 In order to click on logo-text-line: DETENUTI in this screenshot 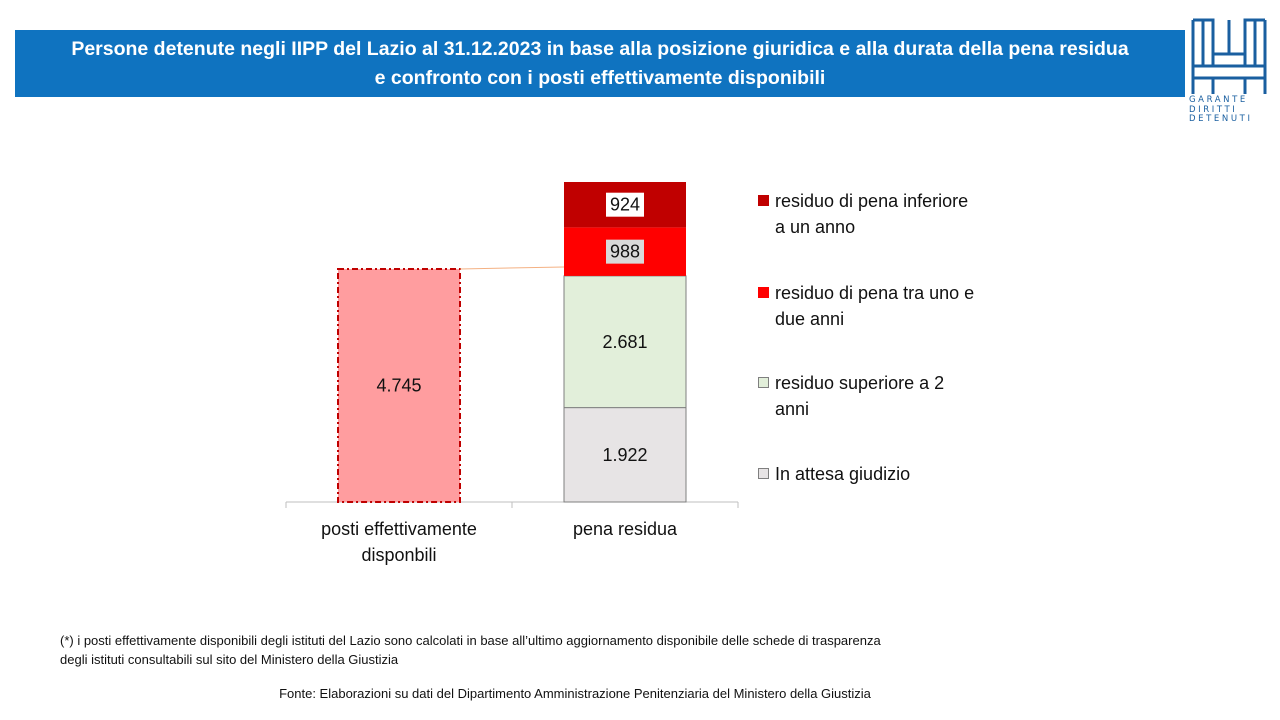, I will do `click(1221, 119)`.